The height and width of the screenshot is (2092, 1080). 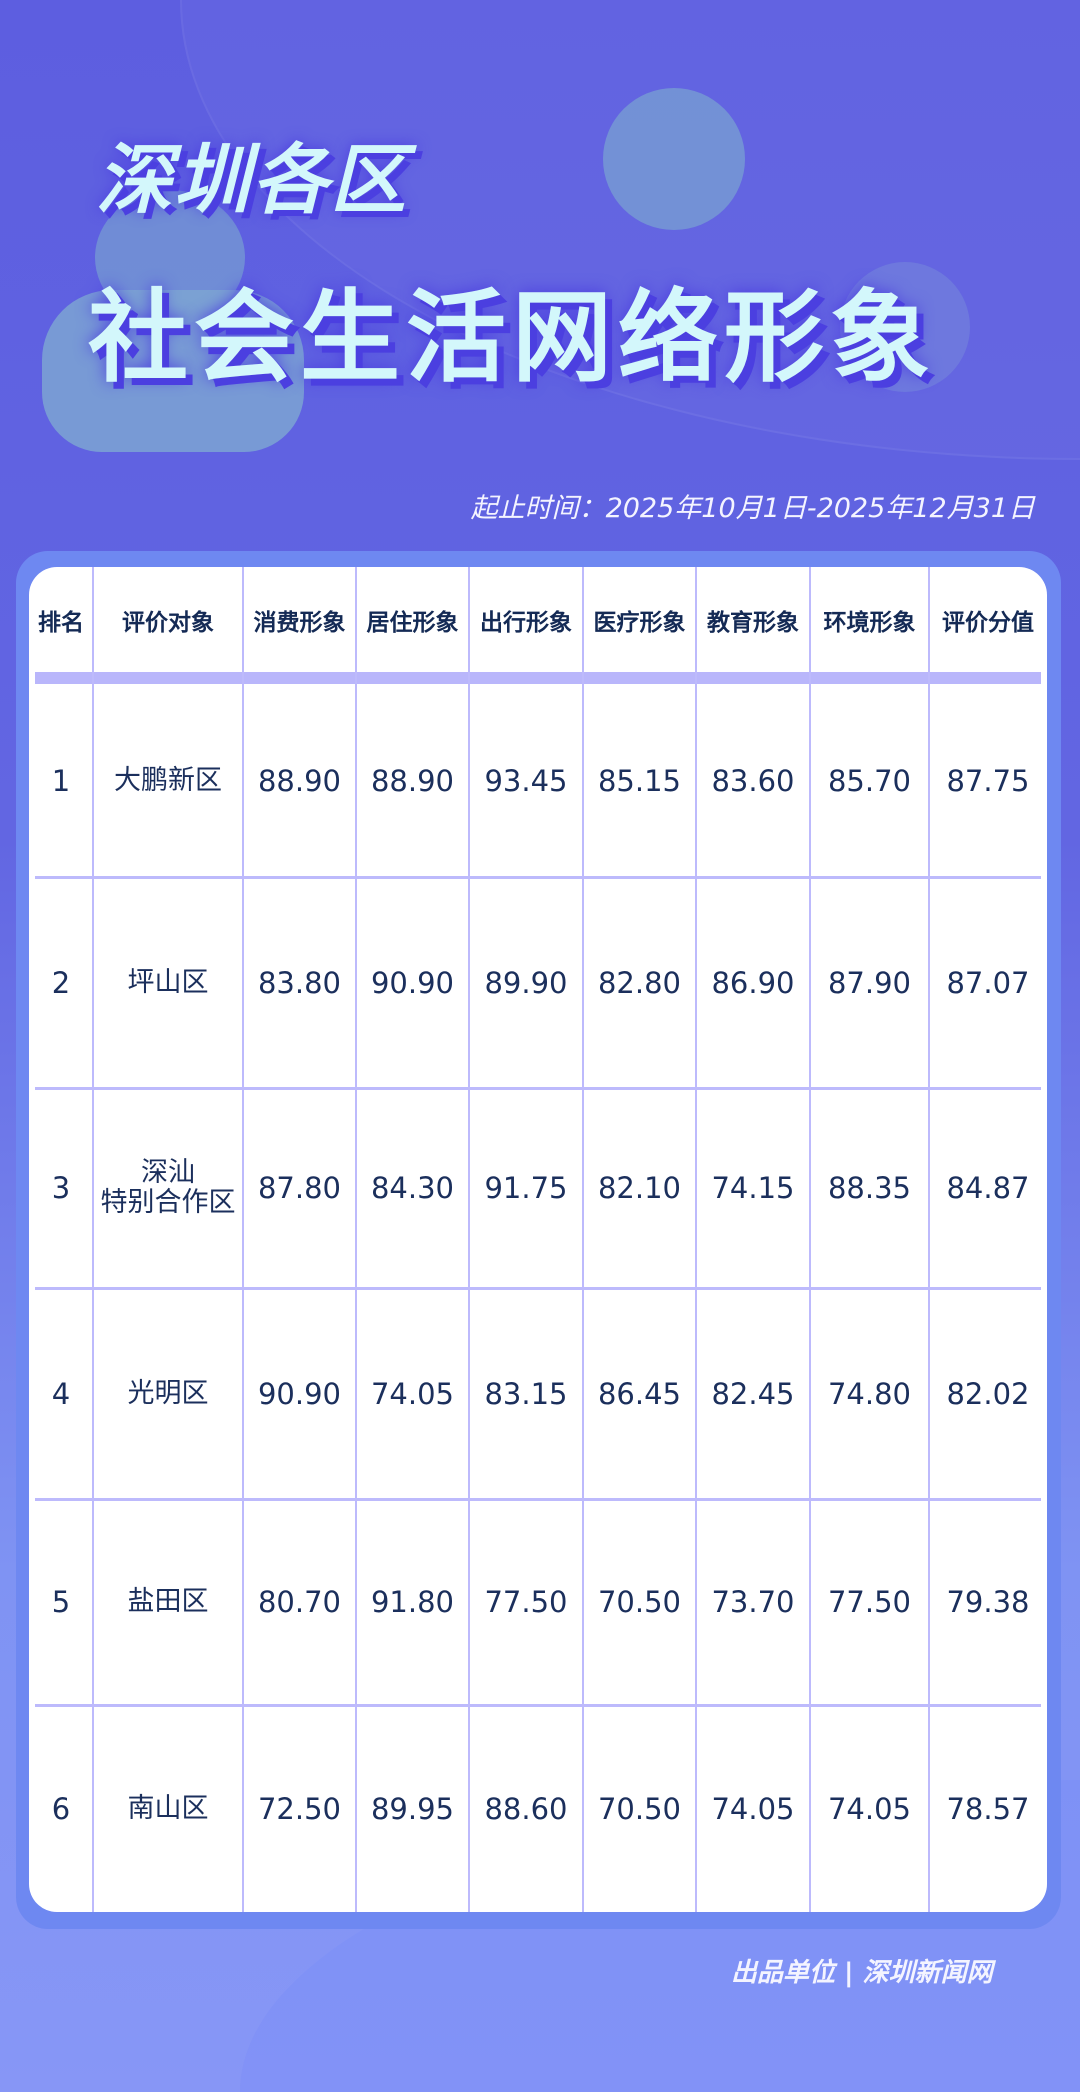 I want to click on column-header: 评价对象, so click(x=168, y=622).